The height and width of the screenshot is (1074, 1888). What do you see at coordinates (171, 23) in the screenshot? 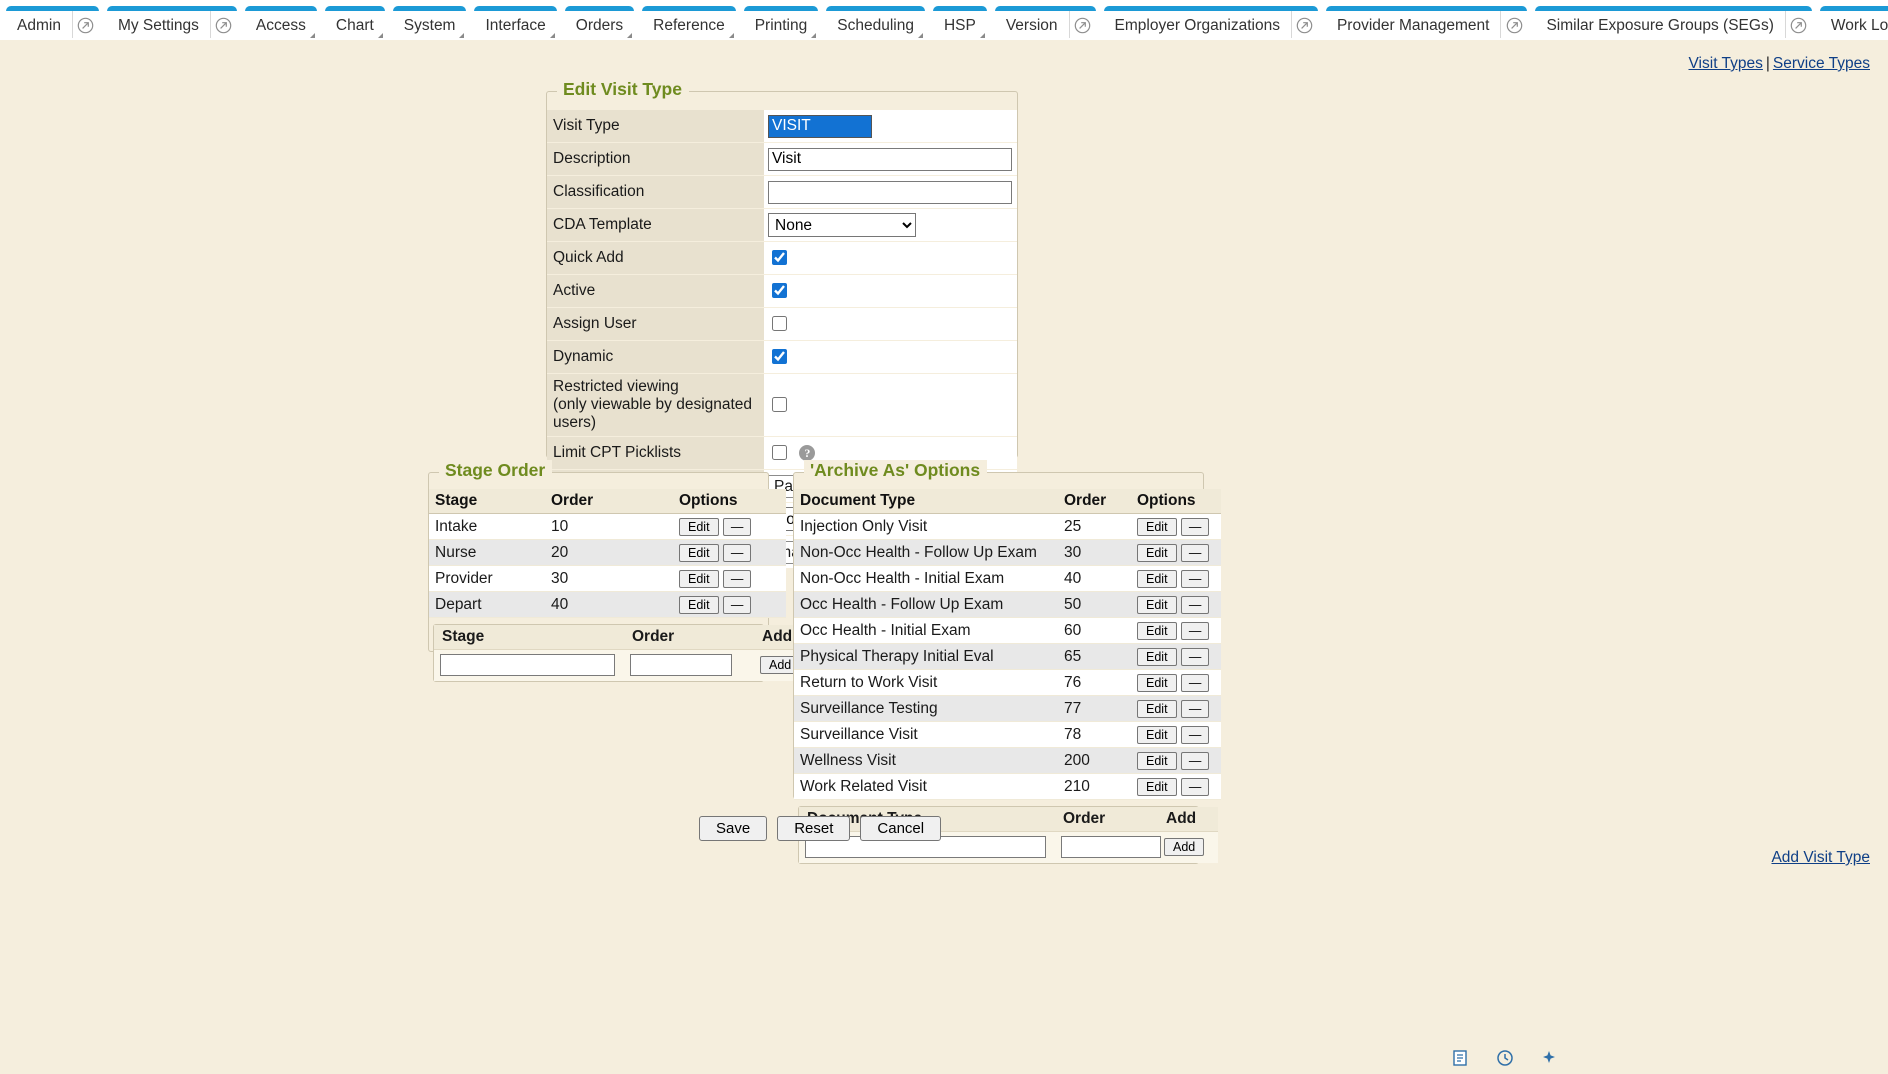
I see `tab-my-settings: My Settings` at bounding box center [171, 23].